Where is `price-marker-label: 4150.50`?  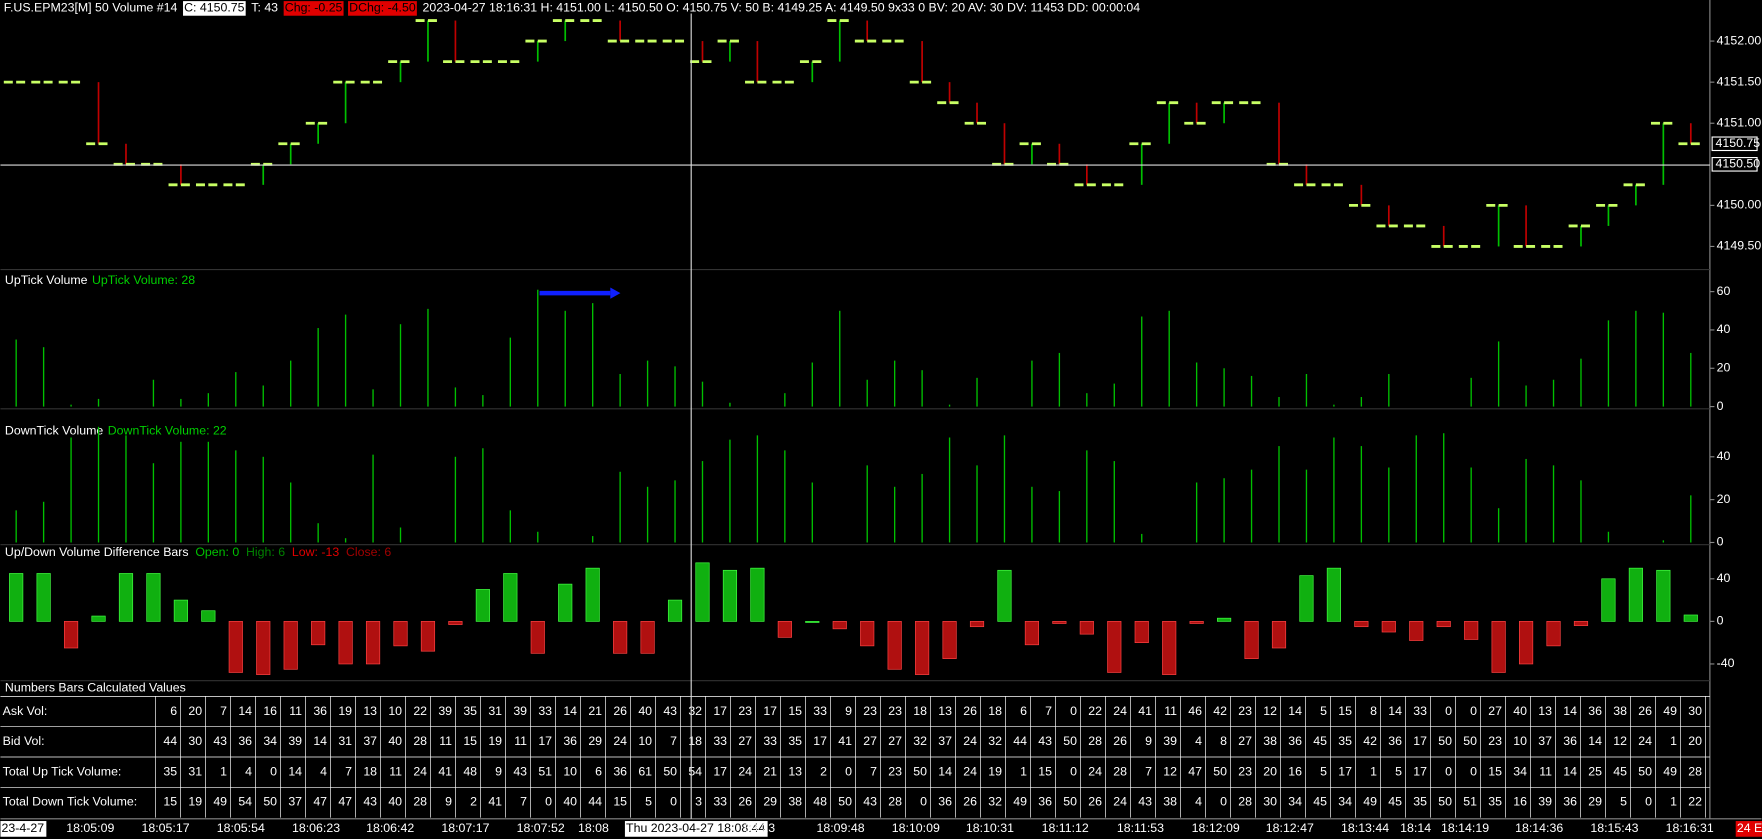
price-marker-label: 4150.50 is located at coordinates (1738, 164).